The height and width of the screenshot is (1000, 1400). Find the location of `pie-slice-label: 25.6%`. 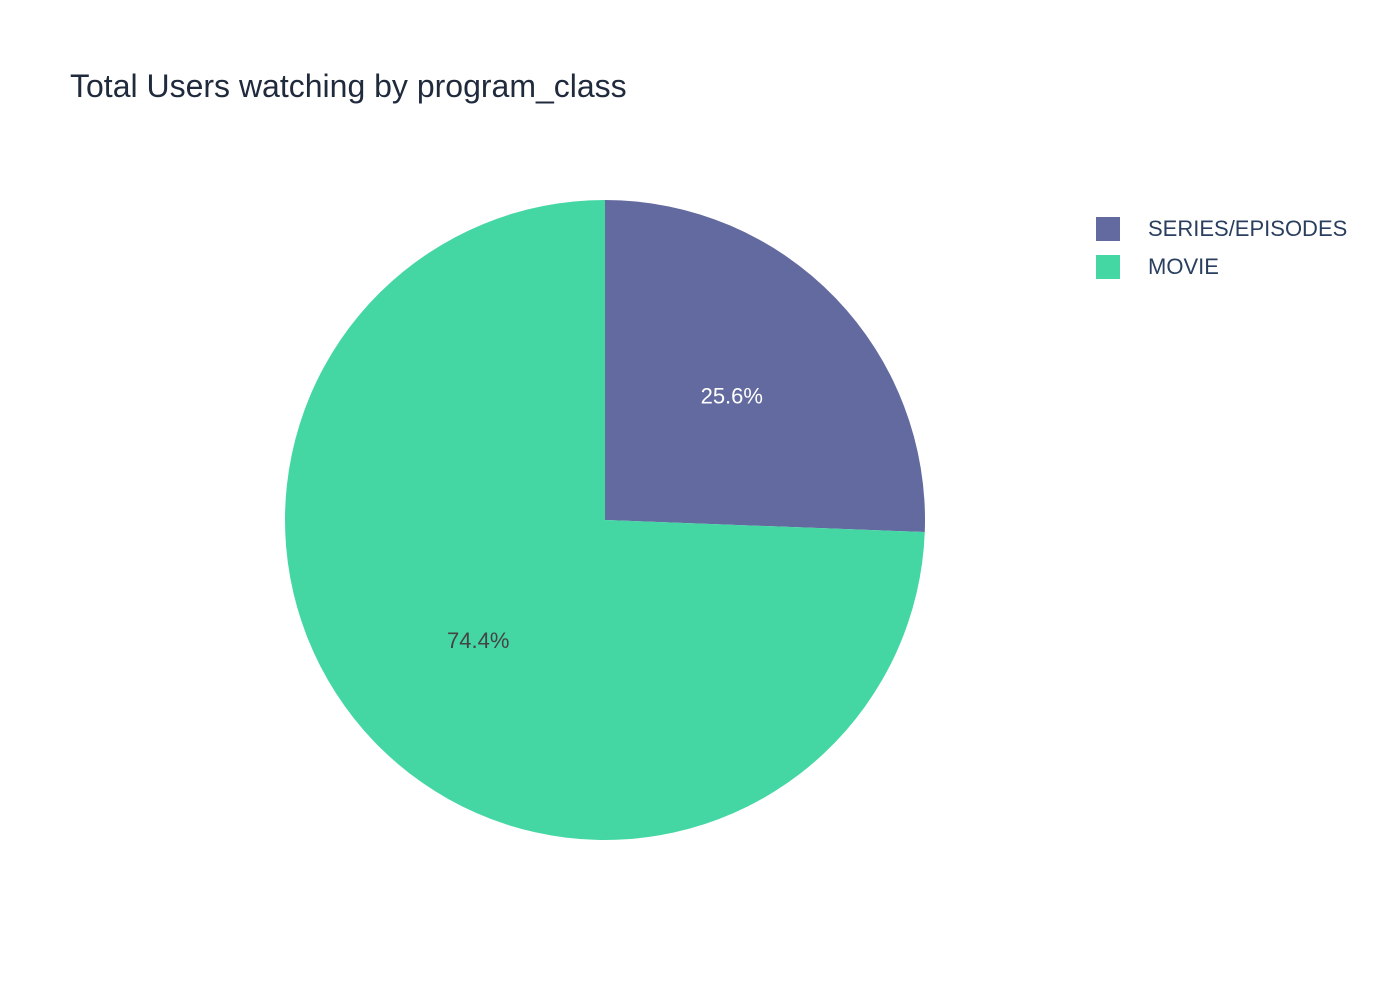

pie-slice-label: 25.6% is located at coordinates (732, 396).